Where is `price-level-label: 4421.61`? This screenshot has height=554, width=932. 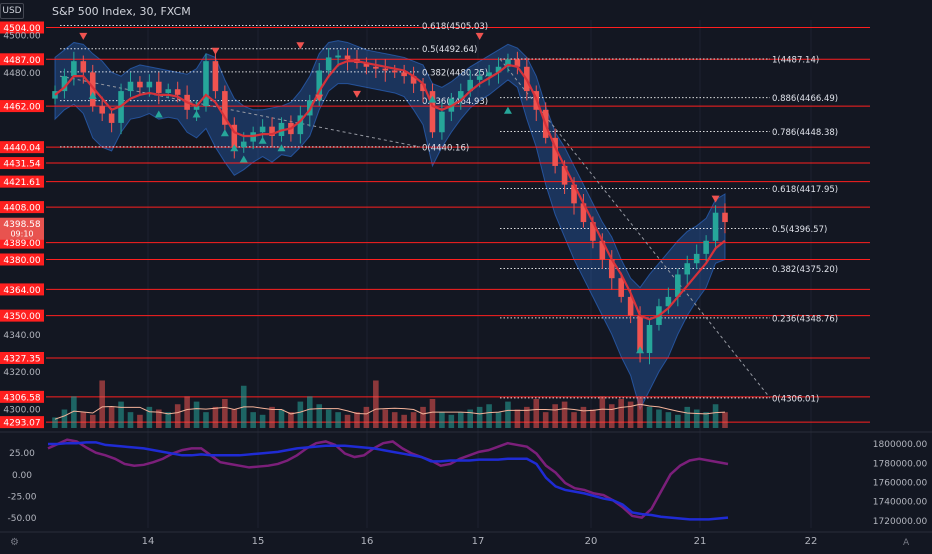 price-level-label: 4421.61 is located at coordinates (21, 183).